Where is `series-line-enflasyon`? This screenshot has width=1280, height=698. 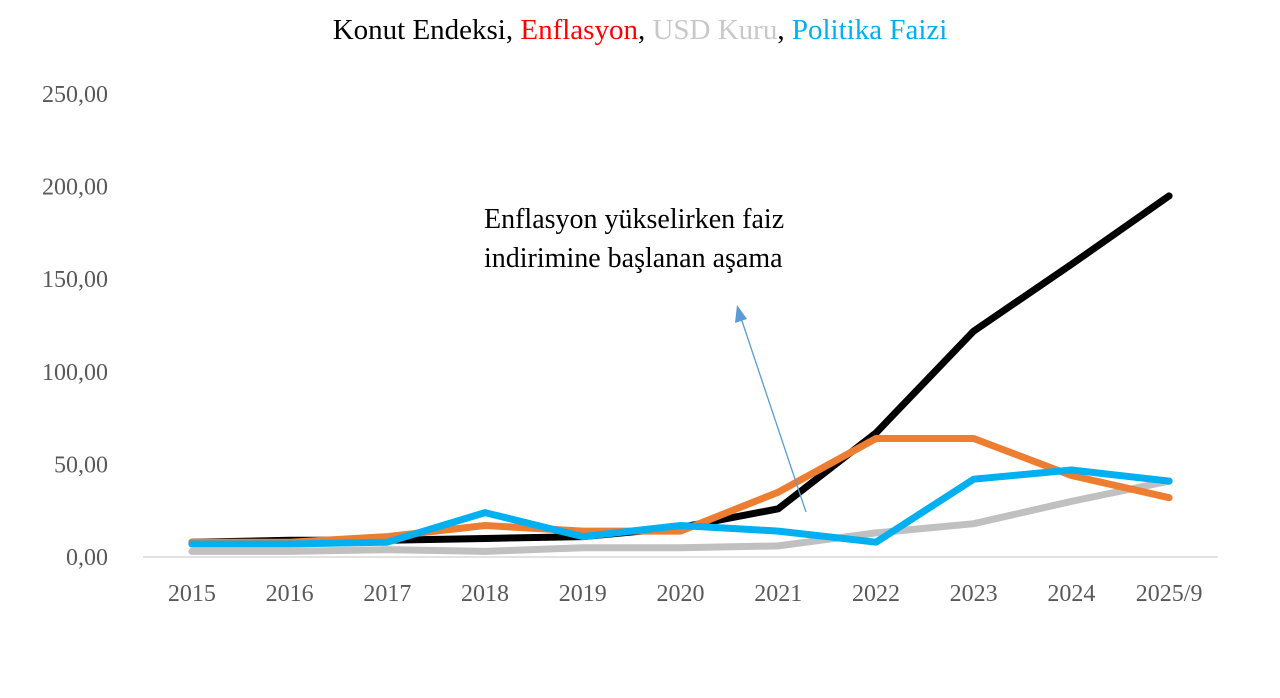 series-line-enflasyon is located at coordinates (680, 490).